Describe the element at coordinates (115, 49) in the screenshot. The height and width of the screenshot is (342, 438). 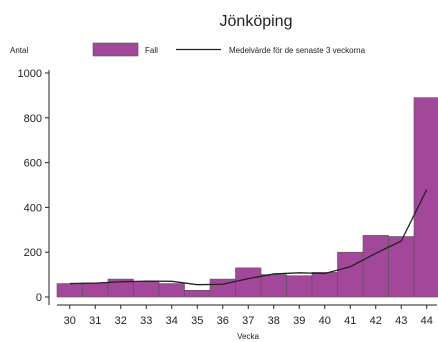
I see `legend-swatch-fall` at that location.